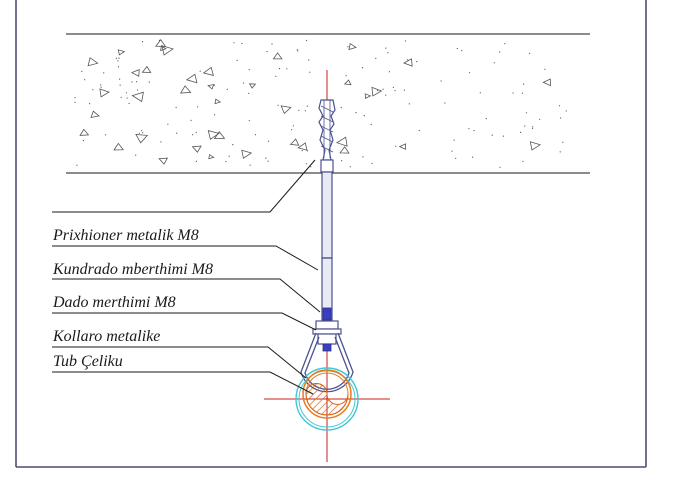 The image size is (682, 492). What do you see at coordinates (106, 336) in the screenshot?
I see `label-collar: Kollaro metalike` at bounding box center [106, 336].